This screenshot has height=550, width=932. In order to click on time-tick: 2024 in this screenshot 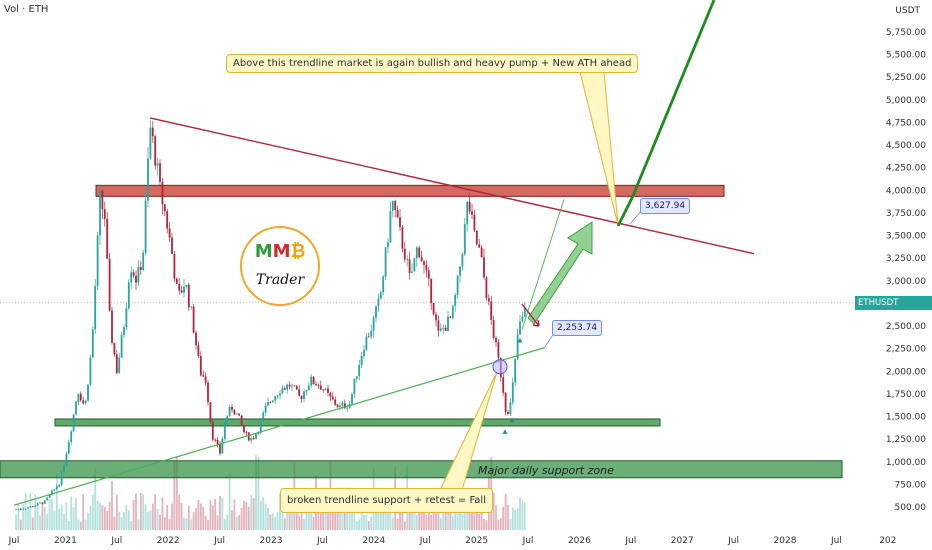, I will do `click(373, 541)`.